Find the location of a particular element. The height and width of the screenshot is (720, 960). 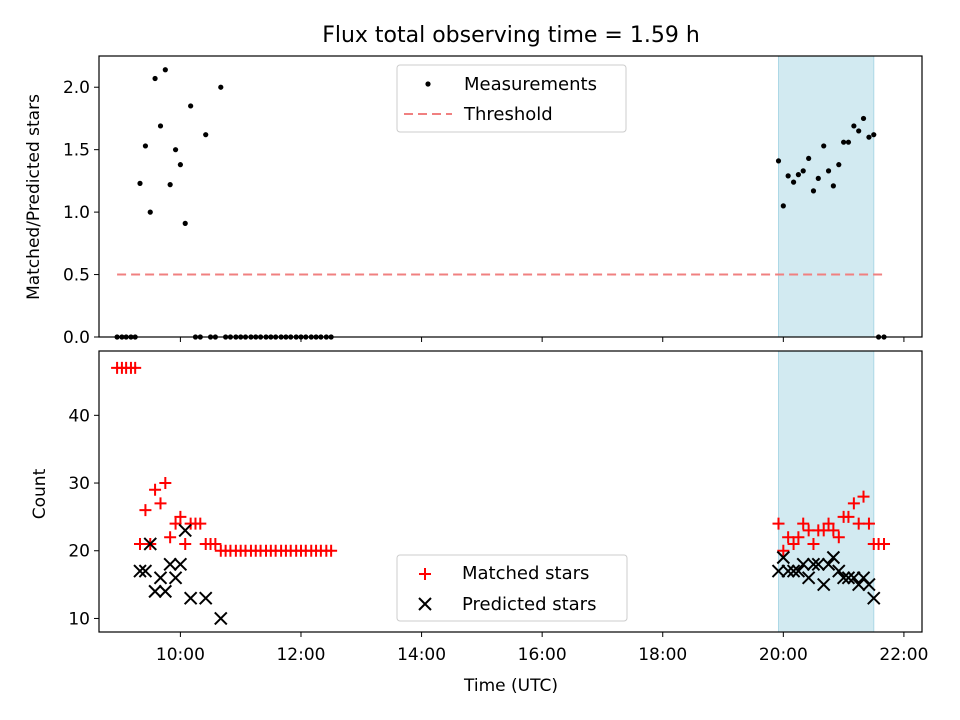

legend-predicted-marker is located at coordinates (425, 604).